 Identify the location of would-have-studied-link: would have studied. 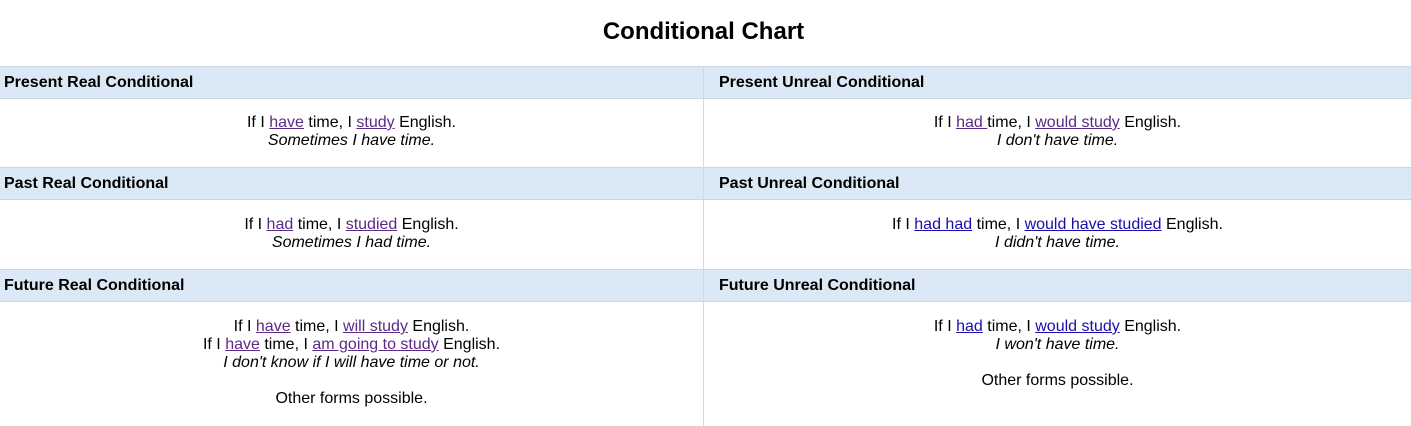
(1093, 224).